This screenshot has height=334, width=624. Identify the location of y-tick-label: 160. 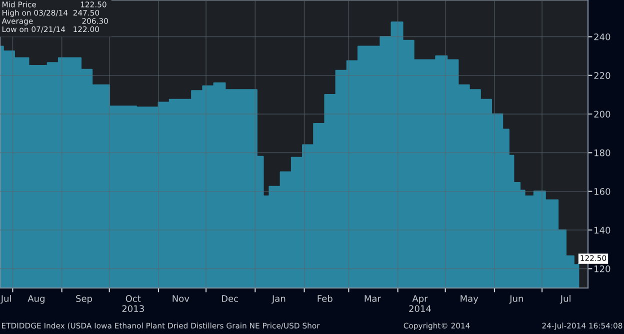
(602, 191).